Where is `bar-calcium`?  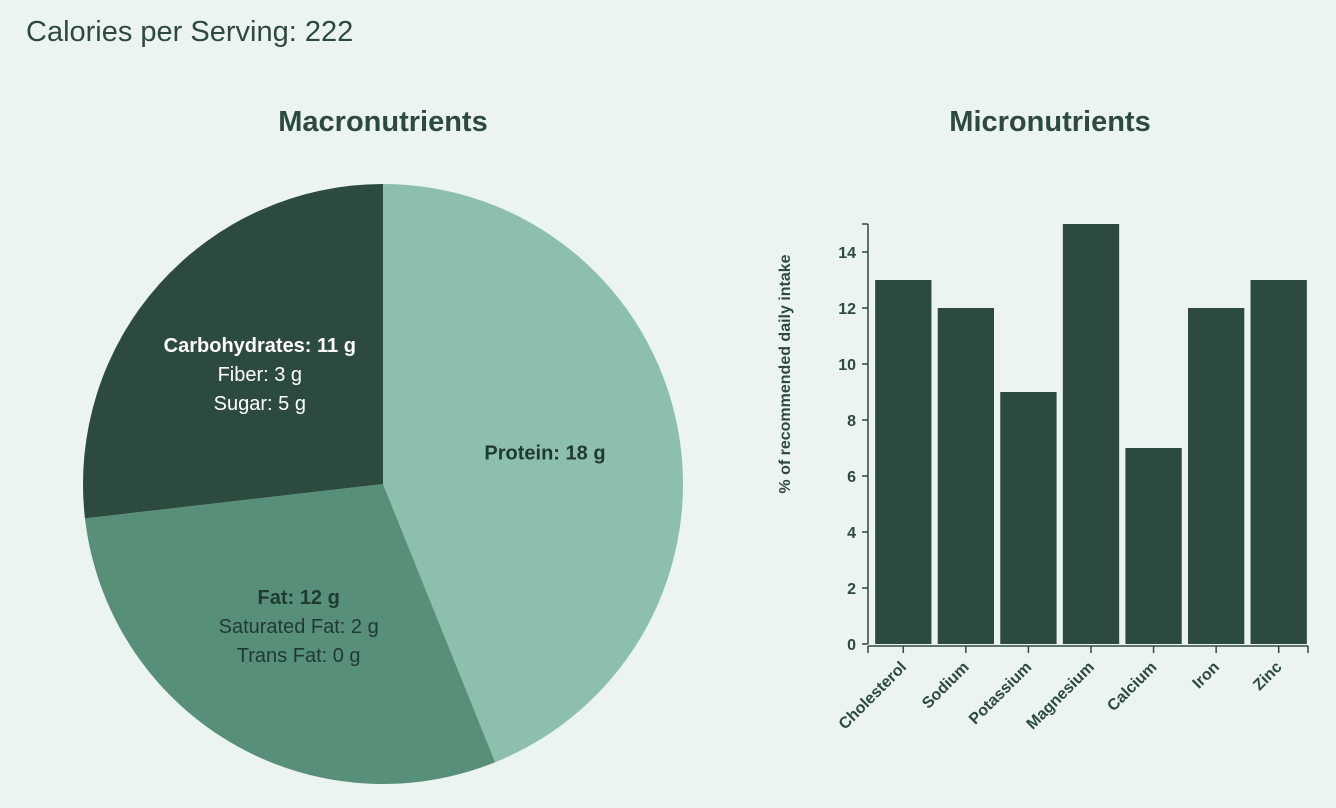
bar-calcium is located at coordinates (1153, 546).